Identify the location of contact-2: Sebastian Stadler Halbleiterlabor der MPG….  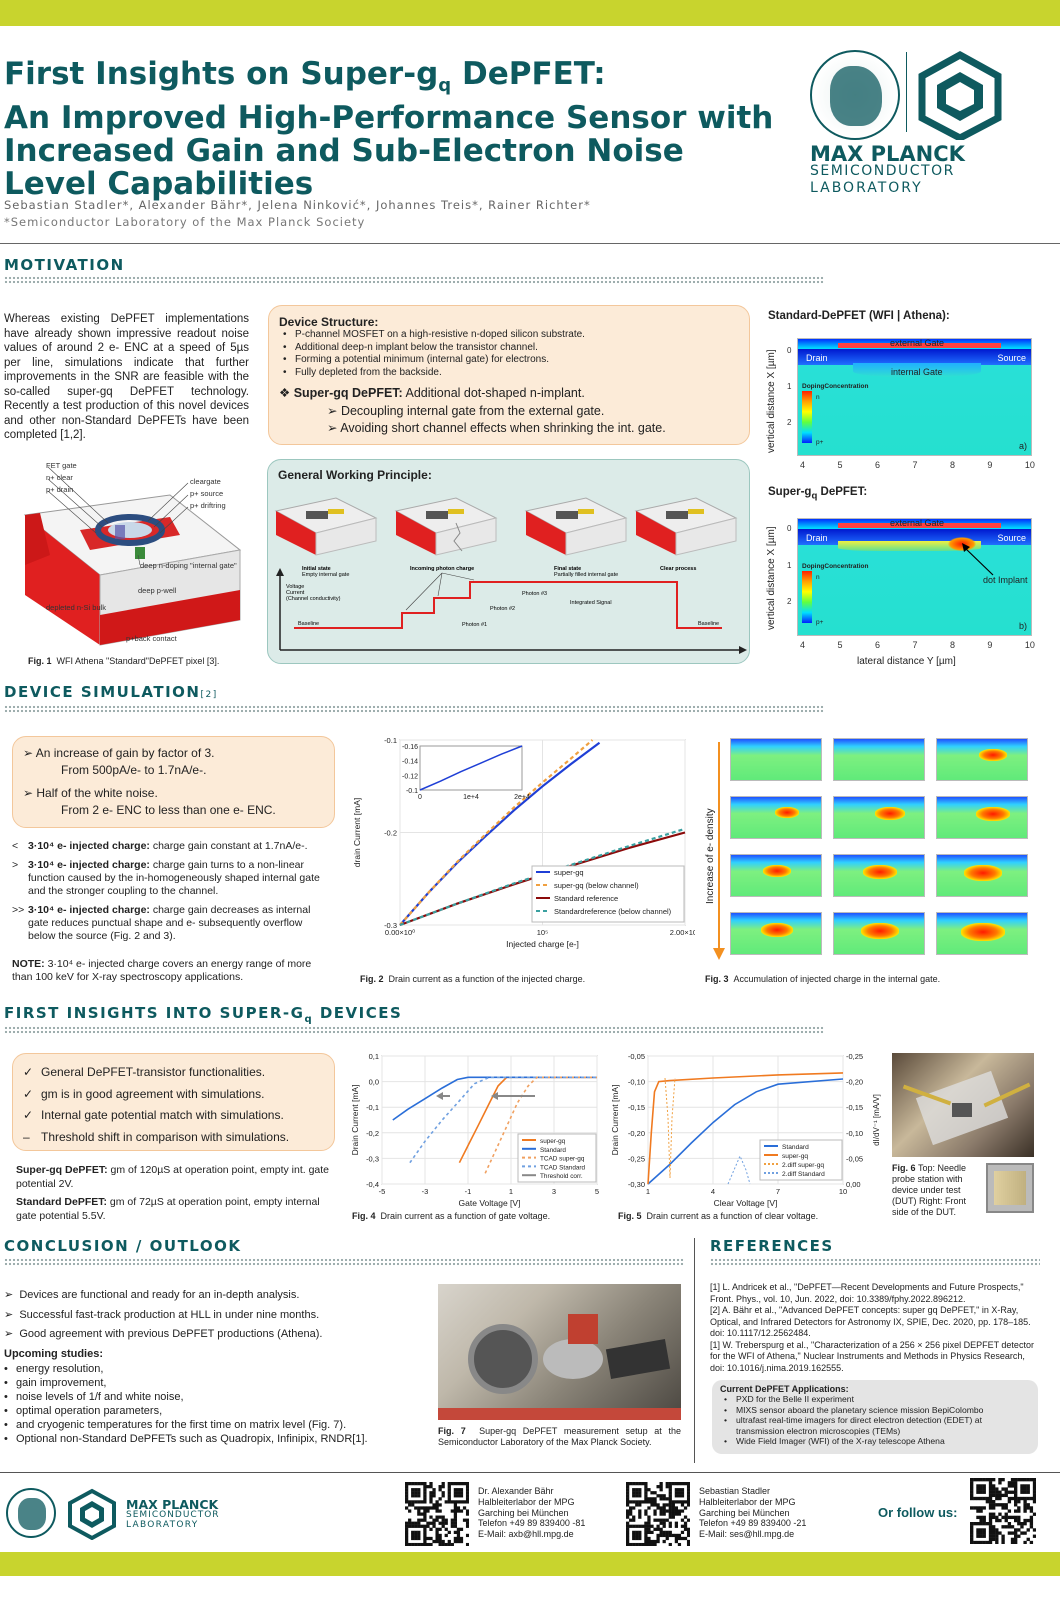
(753, 1513).